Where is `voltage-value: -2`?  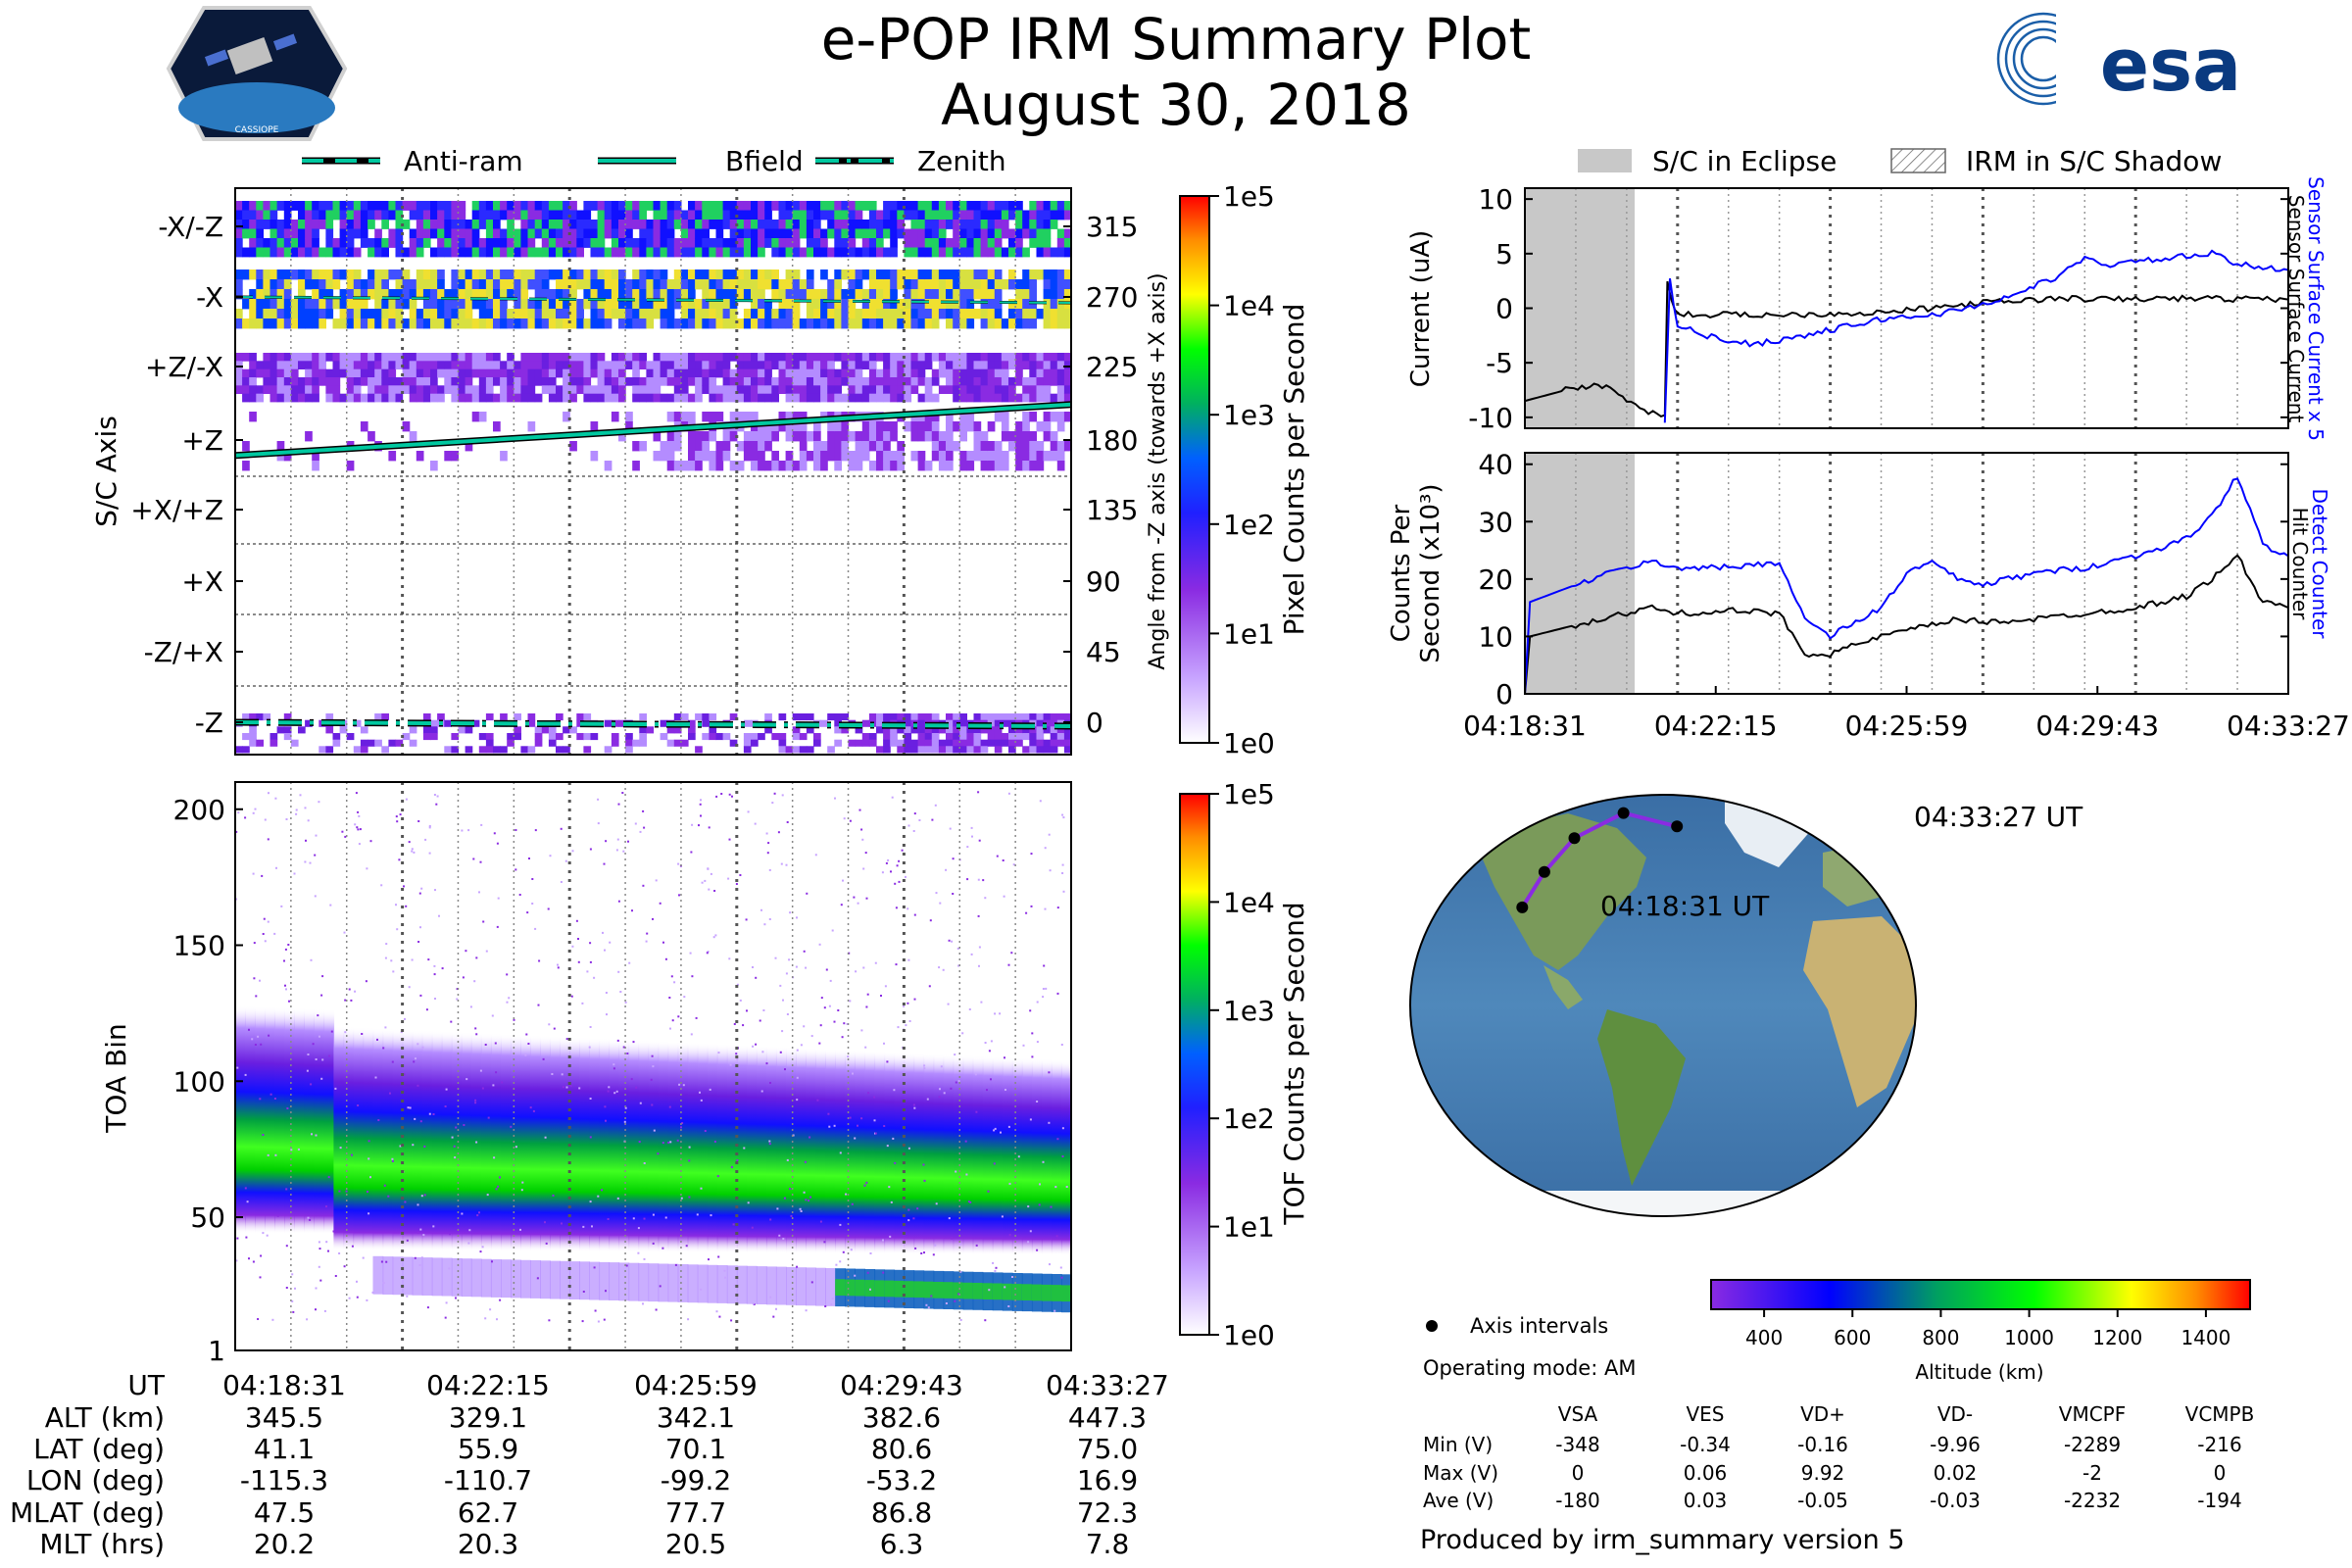
voltage-value: -2 is located at coordinates (2092, 1473).